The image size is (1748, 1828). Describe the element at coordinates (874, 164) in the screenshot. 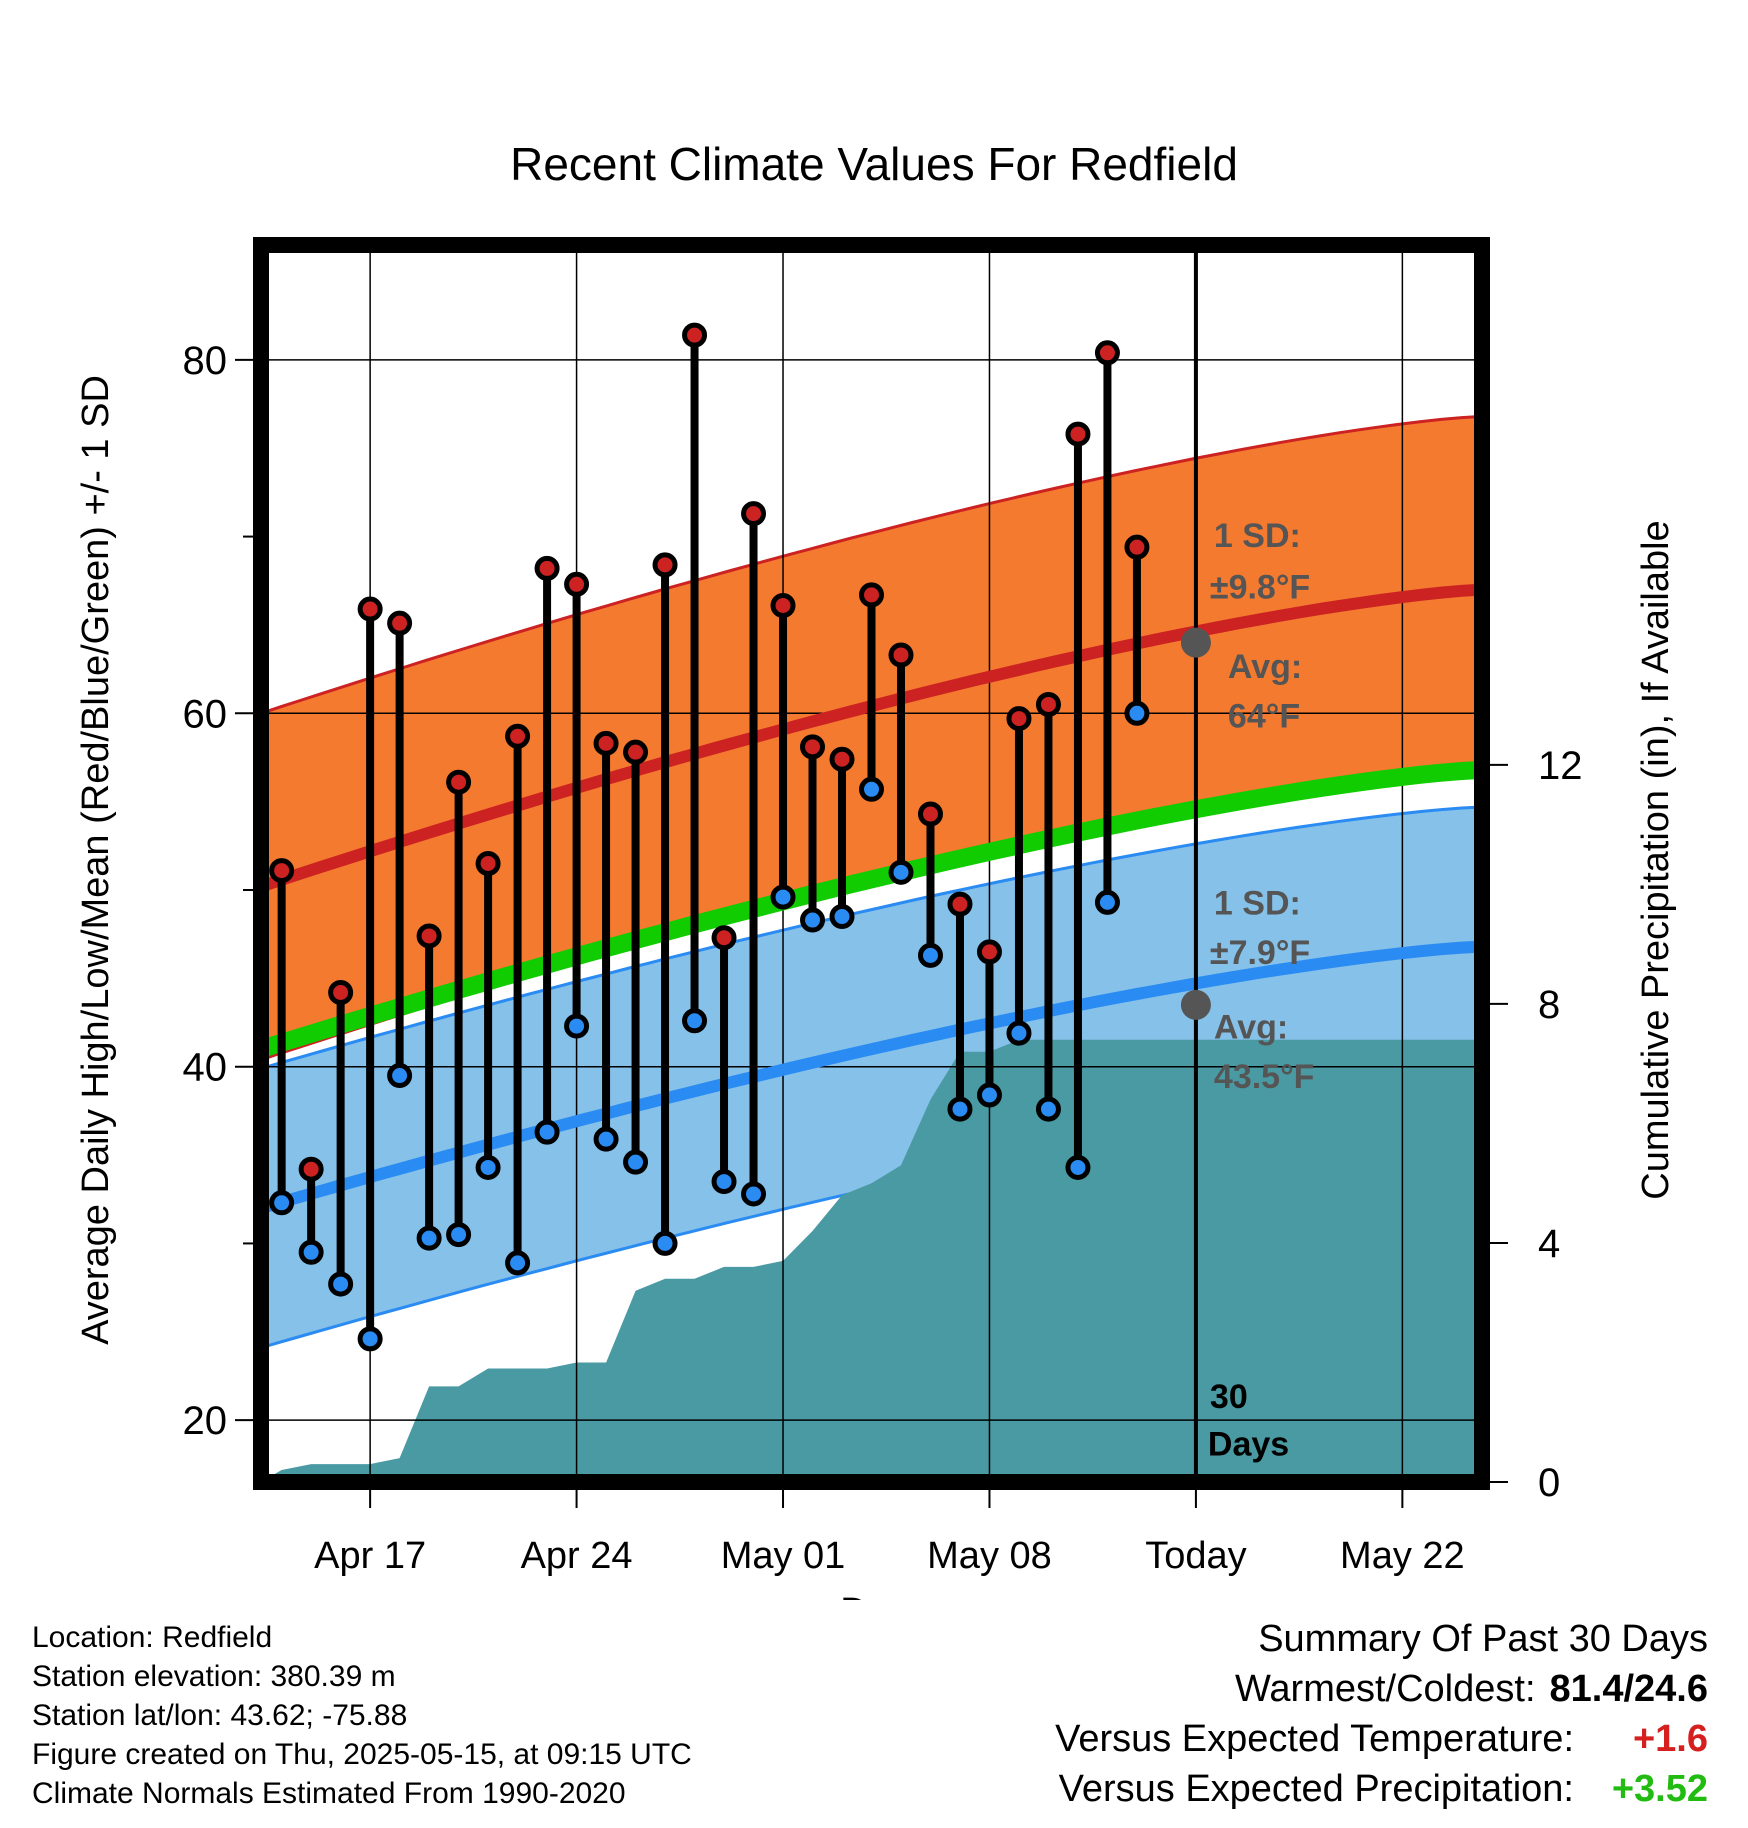

I see `chart-title: Recent Climate Values For Redfield` at that location.